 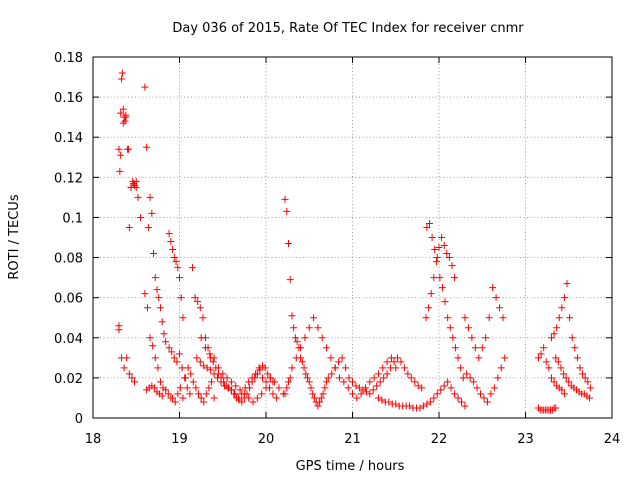 What do you see at coordinates (79, 419) in the screenshot?
I see `y-tick-label: 0` at bounding box center [79, 419].